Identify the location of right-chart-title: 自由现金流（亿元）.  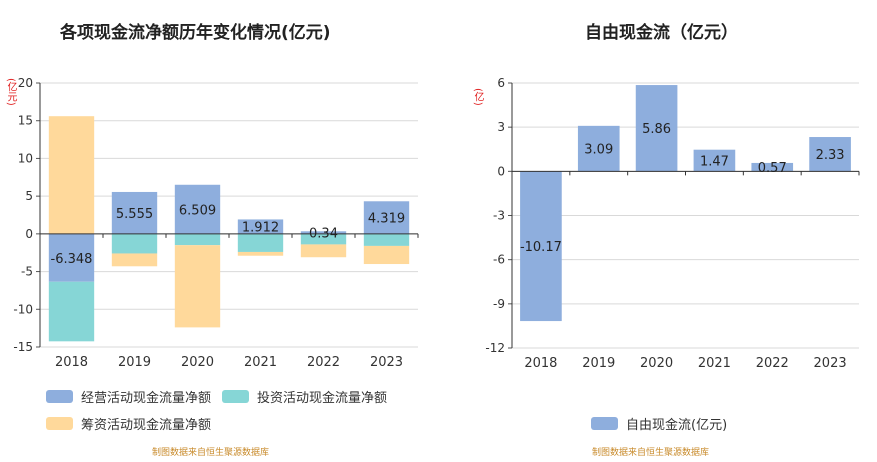
(661, 33).